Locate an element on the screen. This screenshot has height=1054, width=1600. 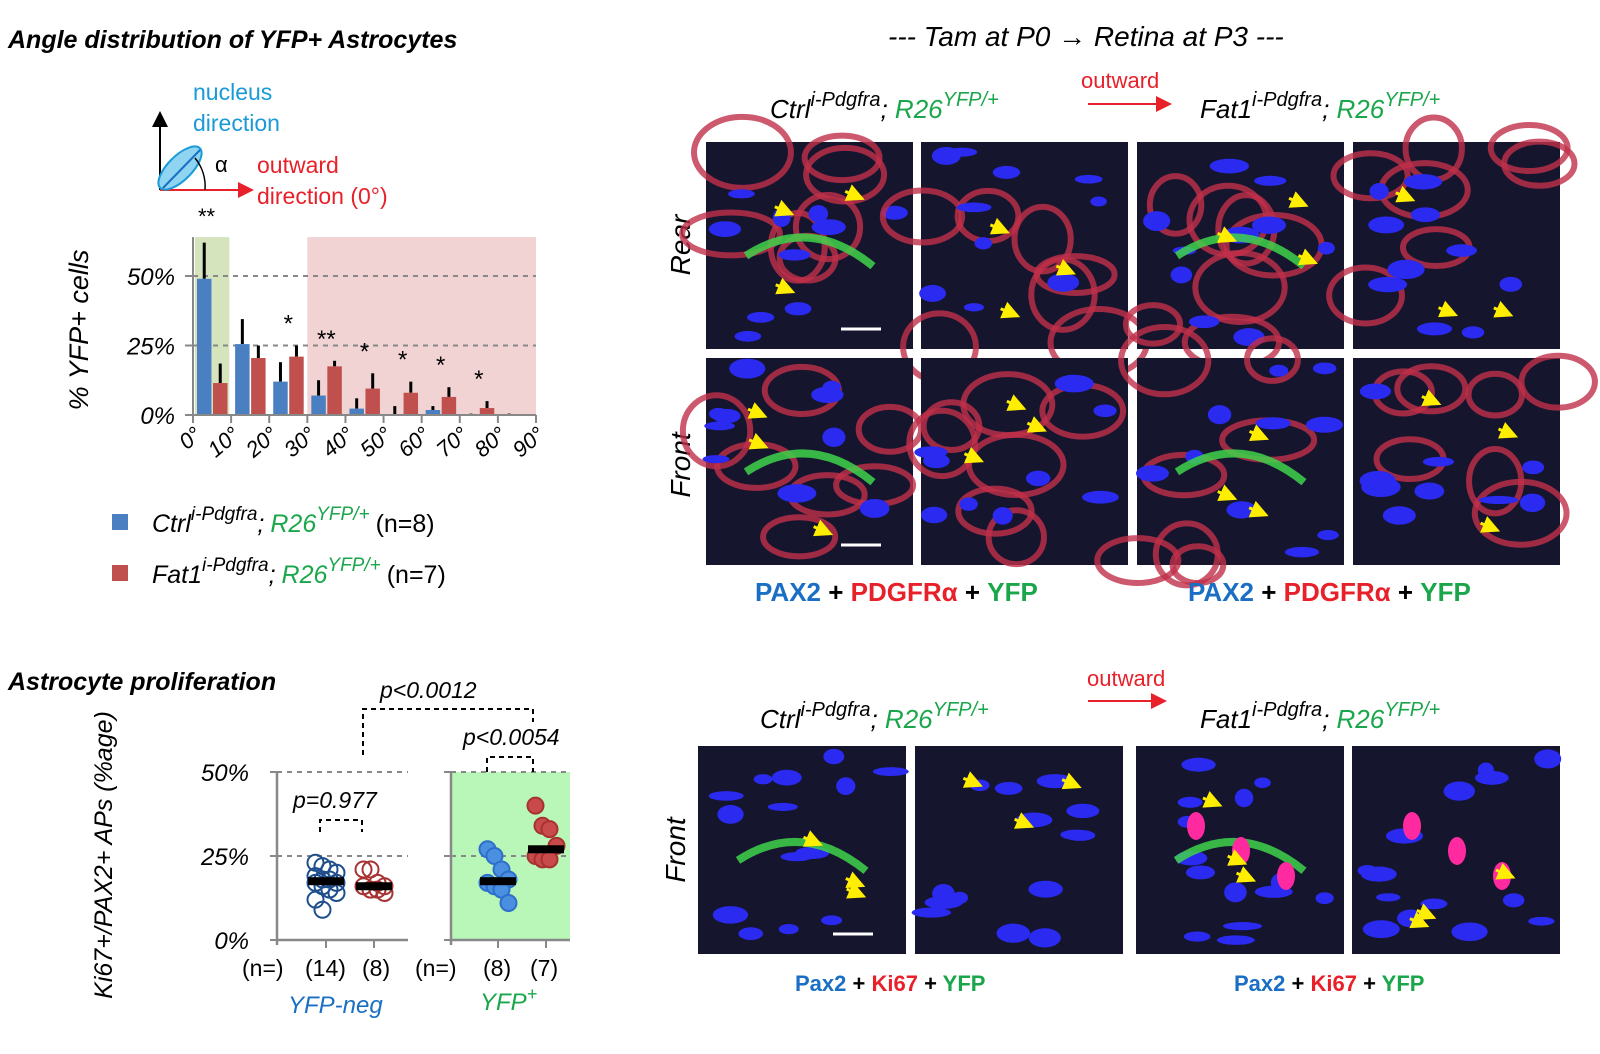
row-label-front: Front is located at coordinates (680, 464).